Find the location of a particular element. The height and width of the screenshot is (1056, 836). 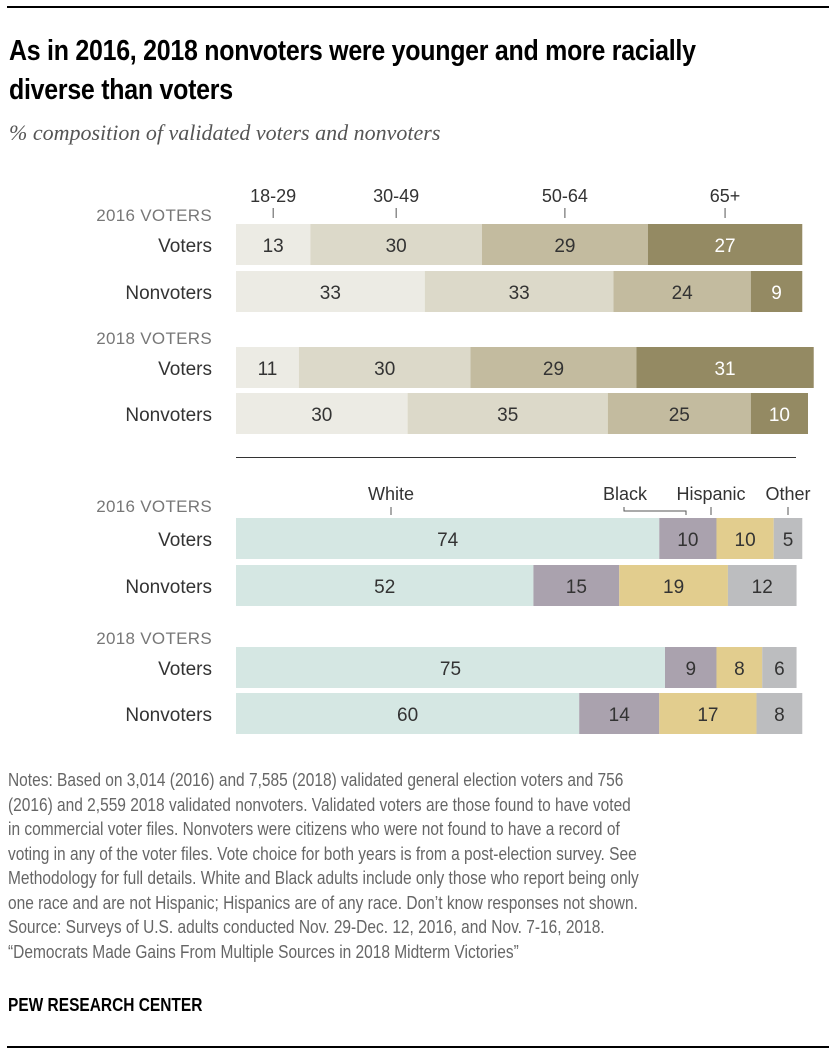

bar-value-label: 25 is located at coordinates (679, 415).